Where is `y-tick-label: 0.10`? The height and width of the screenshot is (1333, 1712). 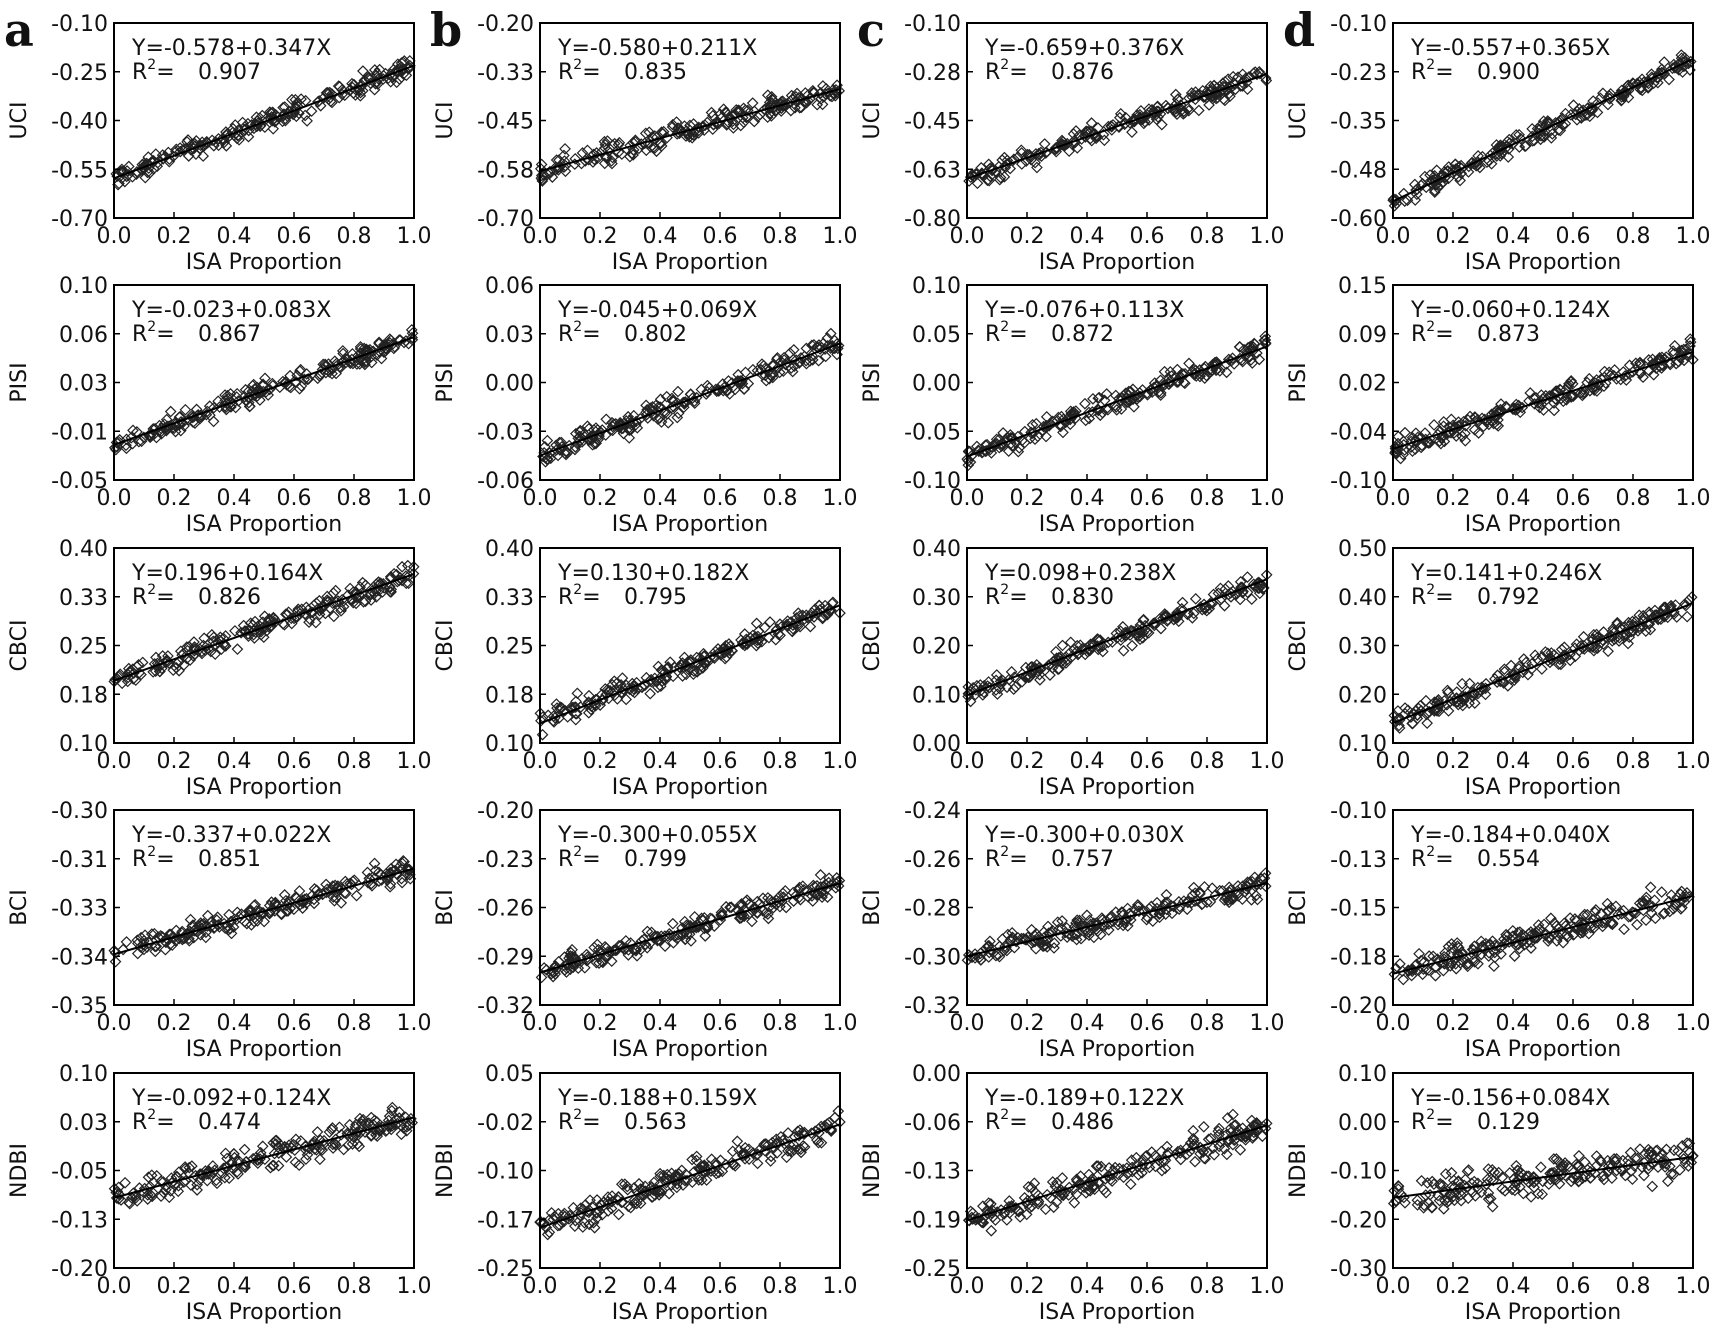
y-tick-label: 0.10 is located at coordinates (83, 744).